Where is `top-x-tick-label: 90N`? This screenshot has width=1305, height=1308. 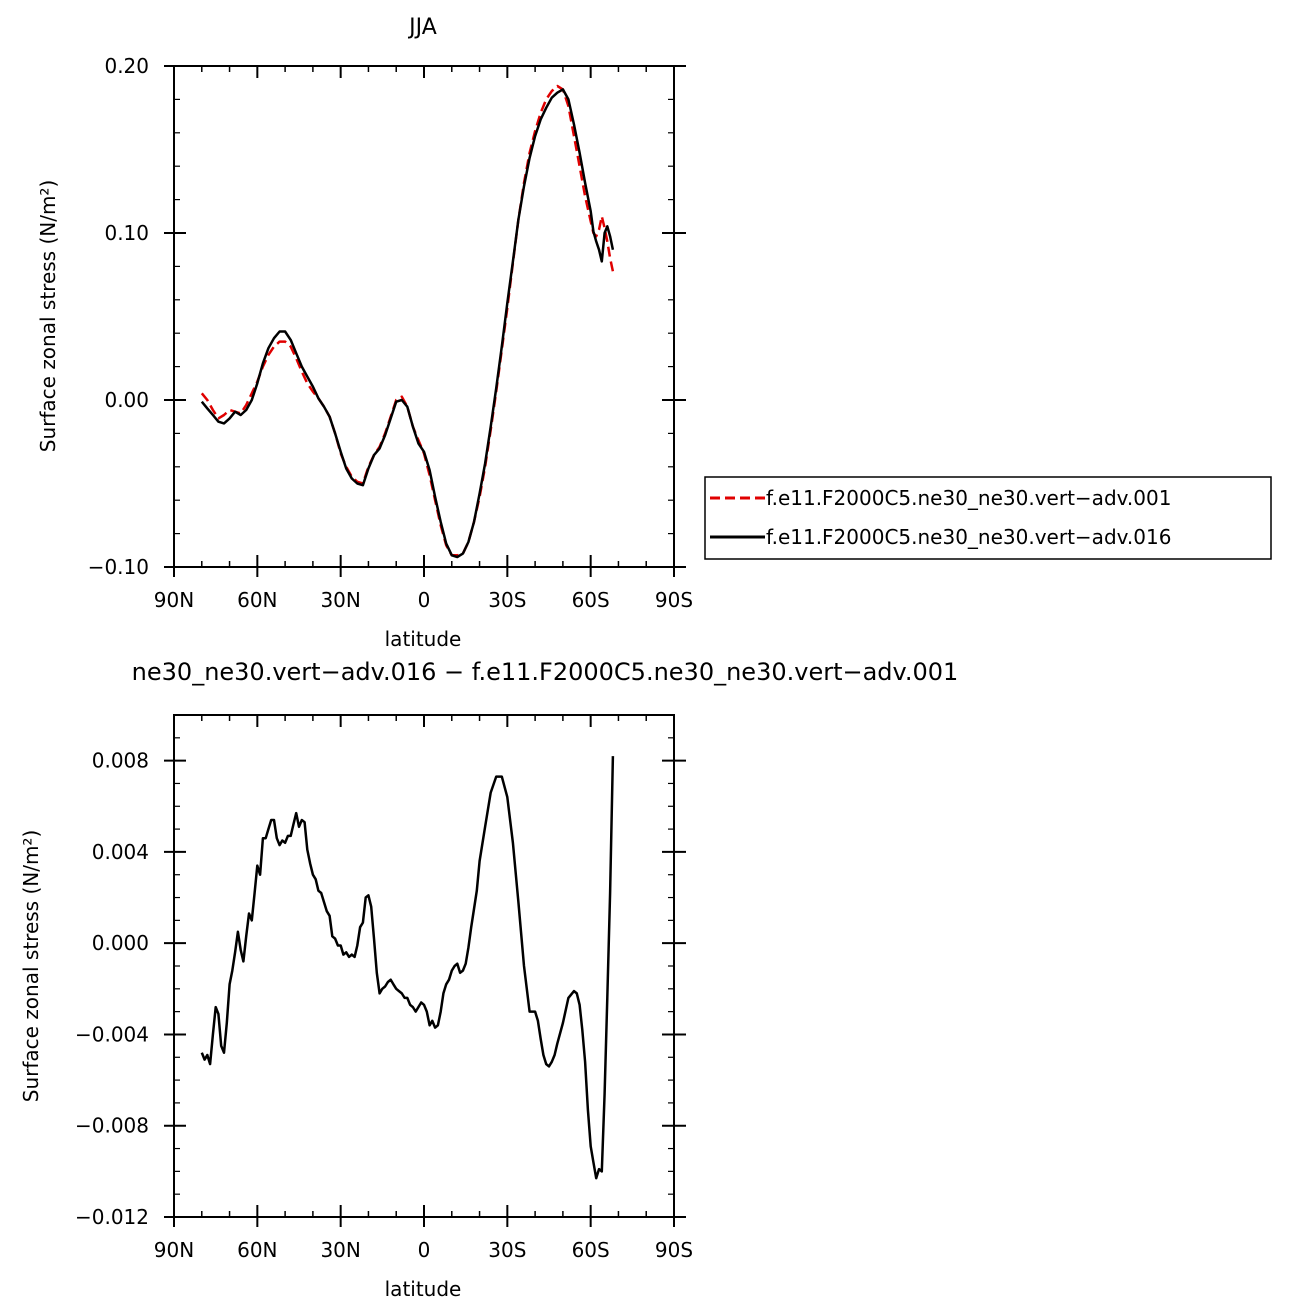 top-x-tick-label: 90N is located at coordinates (174, 600).